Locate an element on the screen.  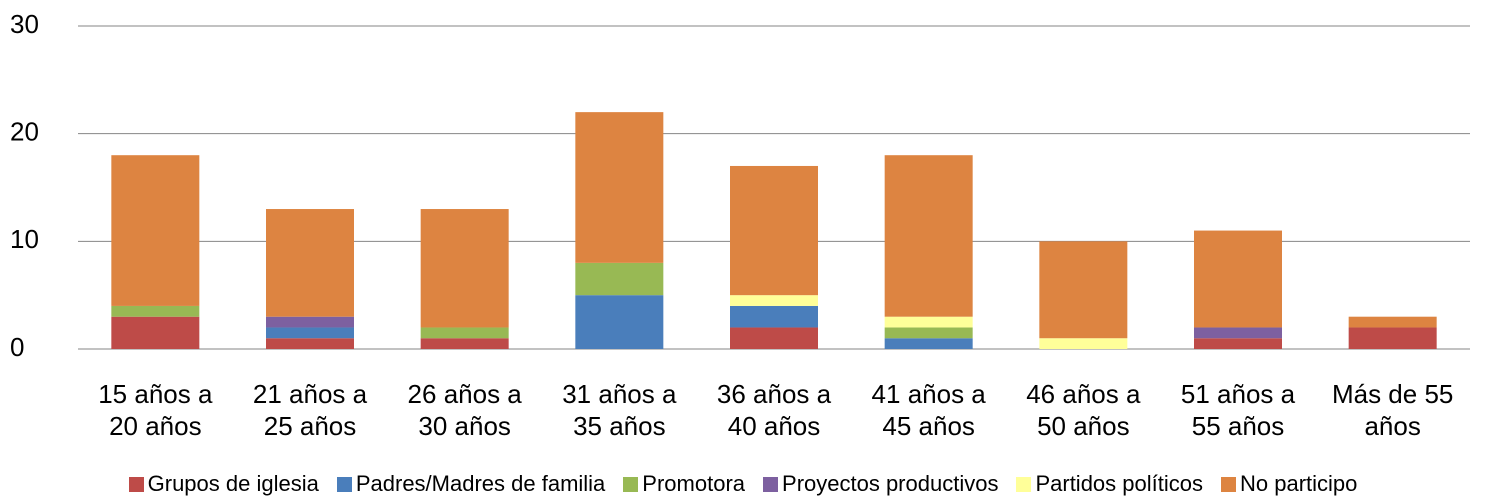
legend-item: Proyectos productivos is located at coordinates (880, 484).